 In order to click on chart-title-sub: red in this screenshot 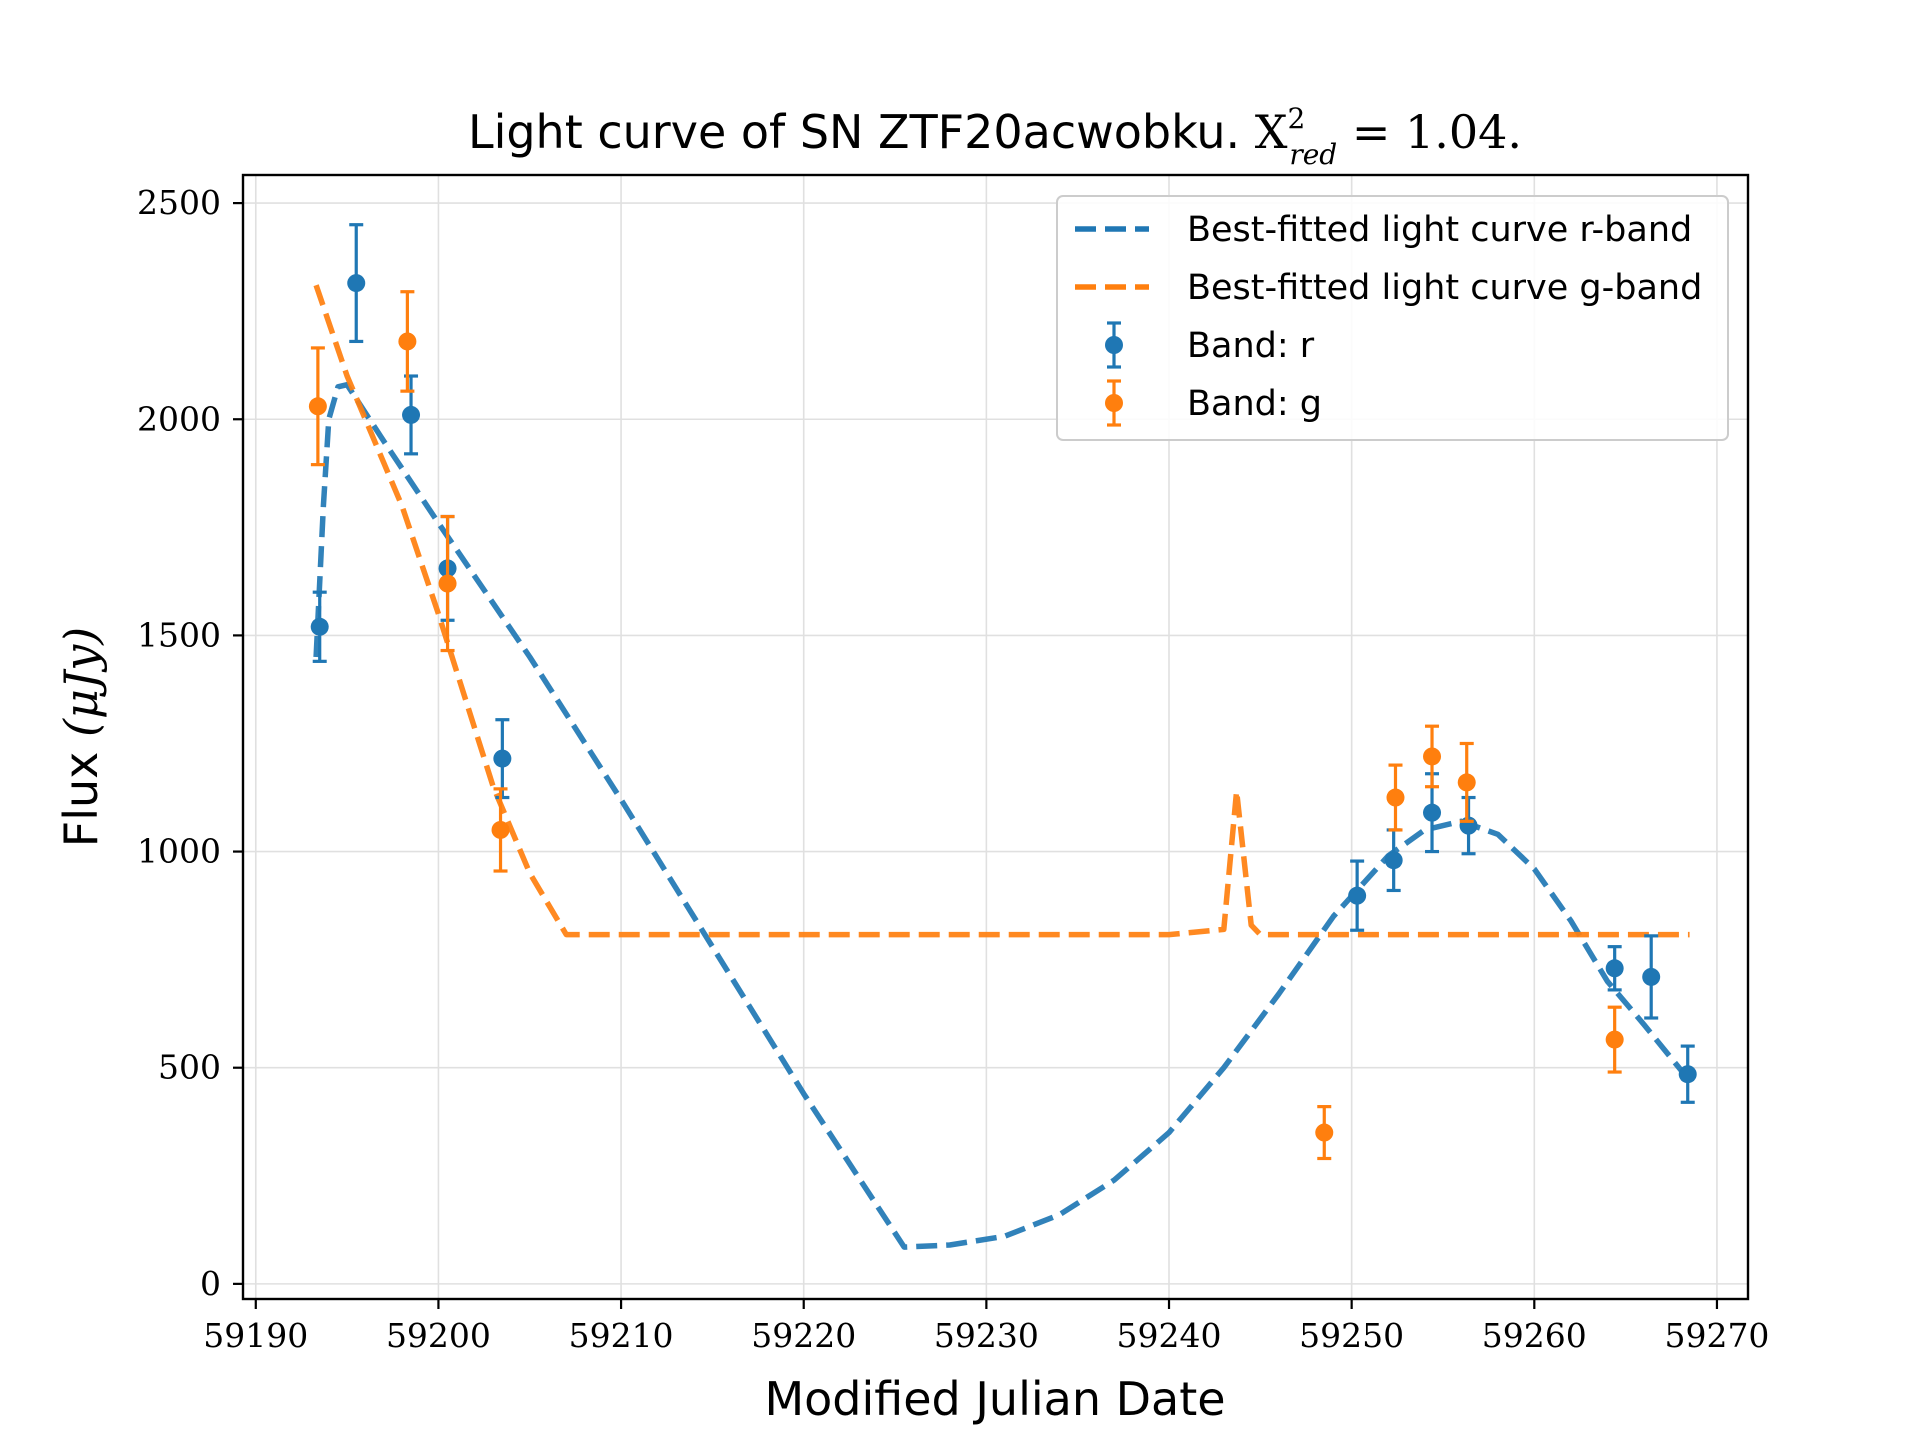, I will do `click(1313, 154)`.